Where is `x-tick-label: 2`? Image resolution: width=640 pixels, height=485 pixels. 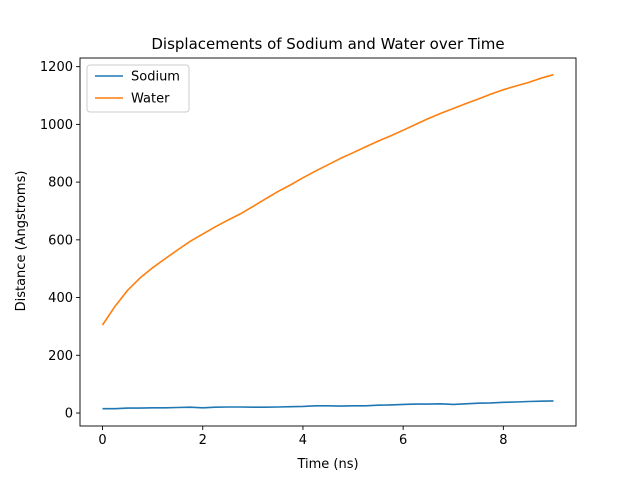
x-tick-label: 2 is located at coordinates (203, 440).